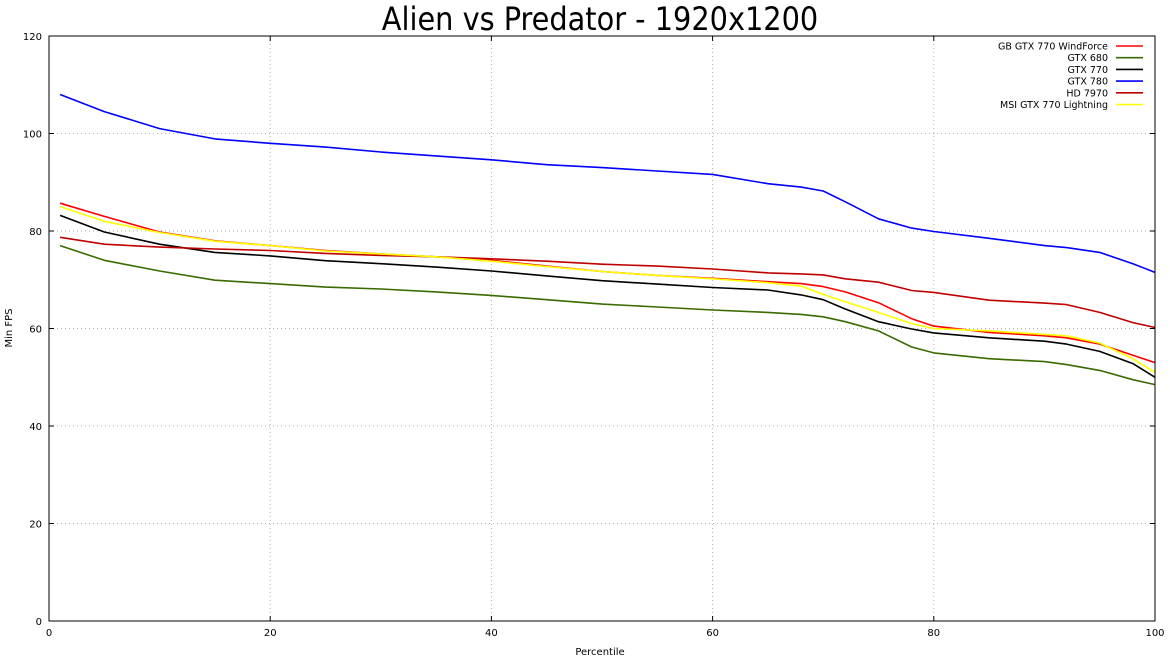 The image size is (1170, 662). Describe the element at coordinates (599, 652) in the screenshot. I see `x-axis-label: Percentile` at that location.